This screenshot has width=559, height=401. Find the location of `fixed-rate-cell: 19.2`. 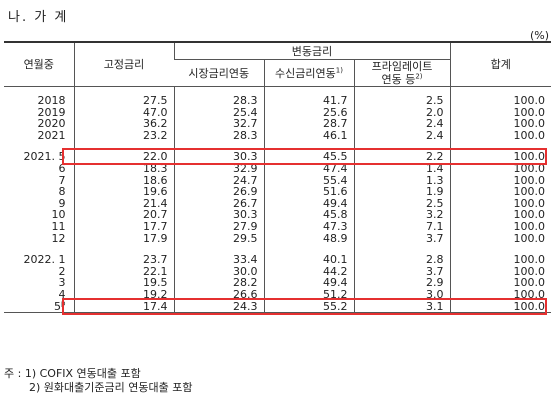

fixed-rate-cell: 19.2 is located at coordinates (123, 295).